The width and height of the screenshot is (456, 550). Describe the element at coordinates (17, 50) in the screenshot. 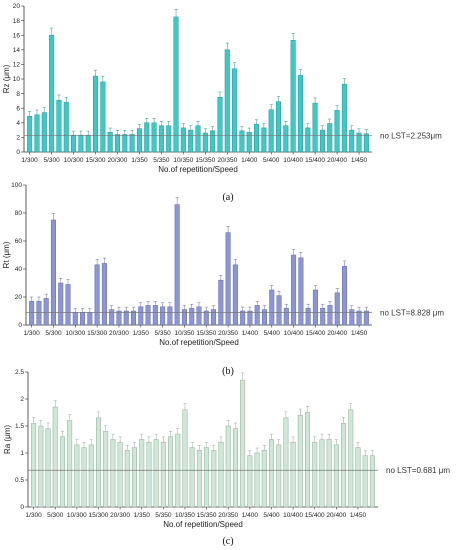

I see `y-tick-label: 14` at that location.